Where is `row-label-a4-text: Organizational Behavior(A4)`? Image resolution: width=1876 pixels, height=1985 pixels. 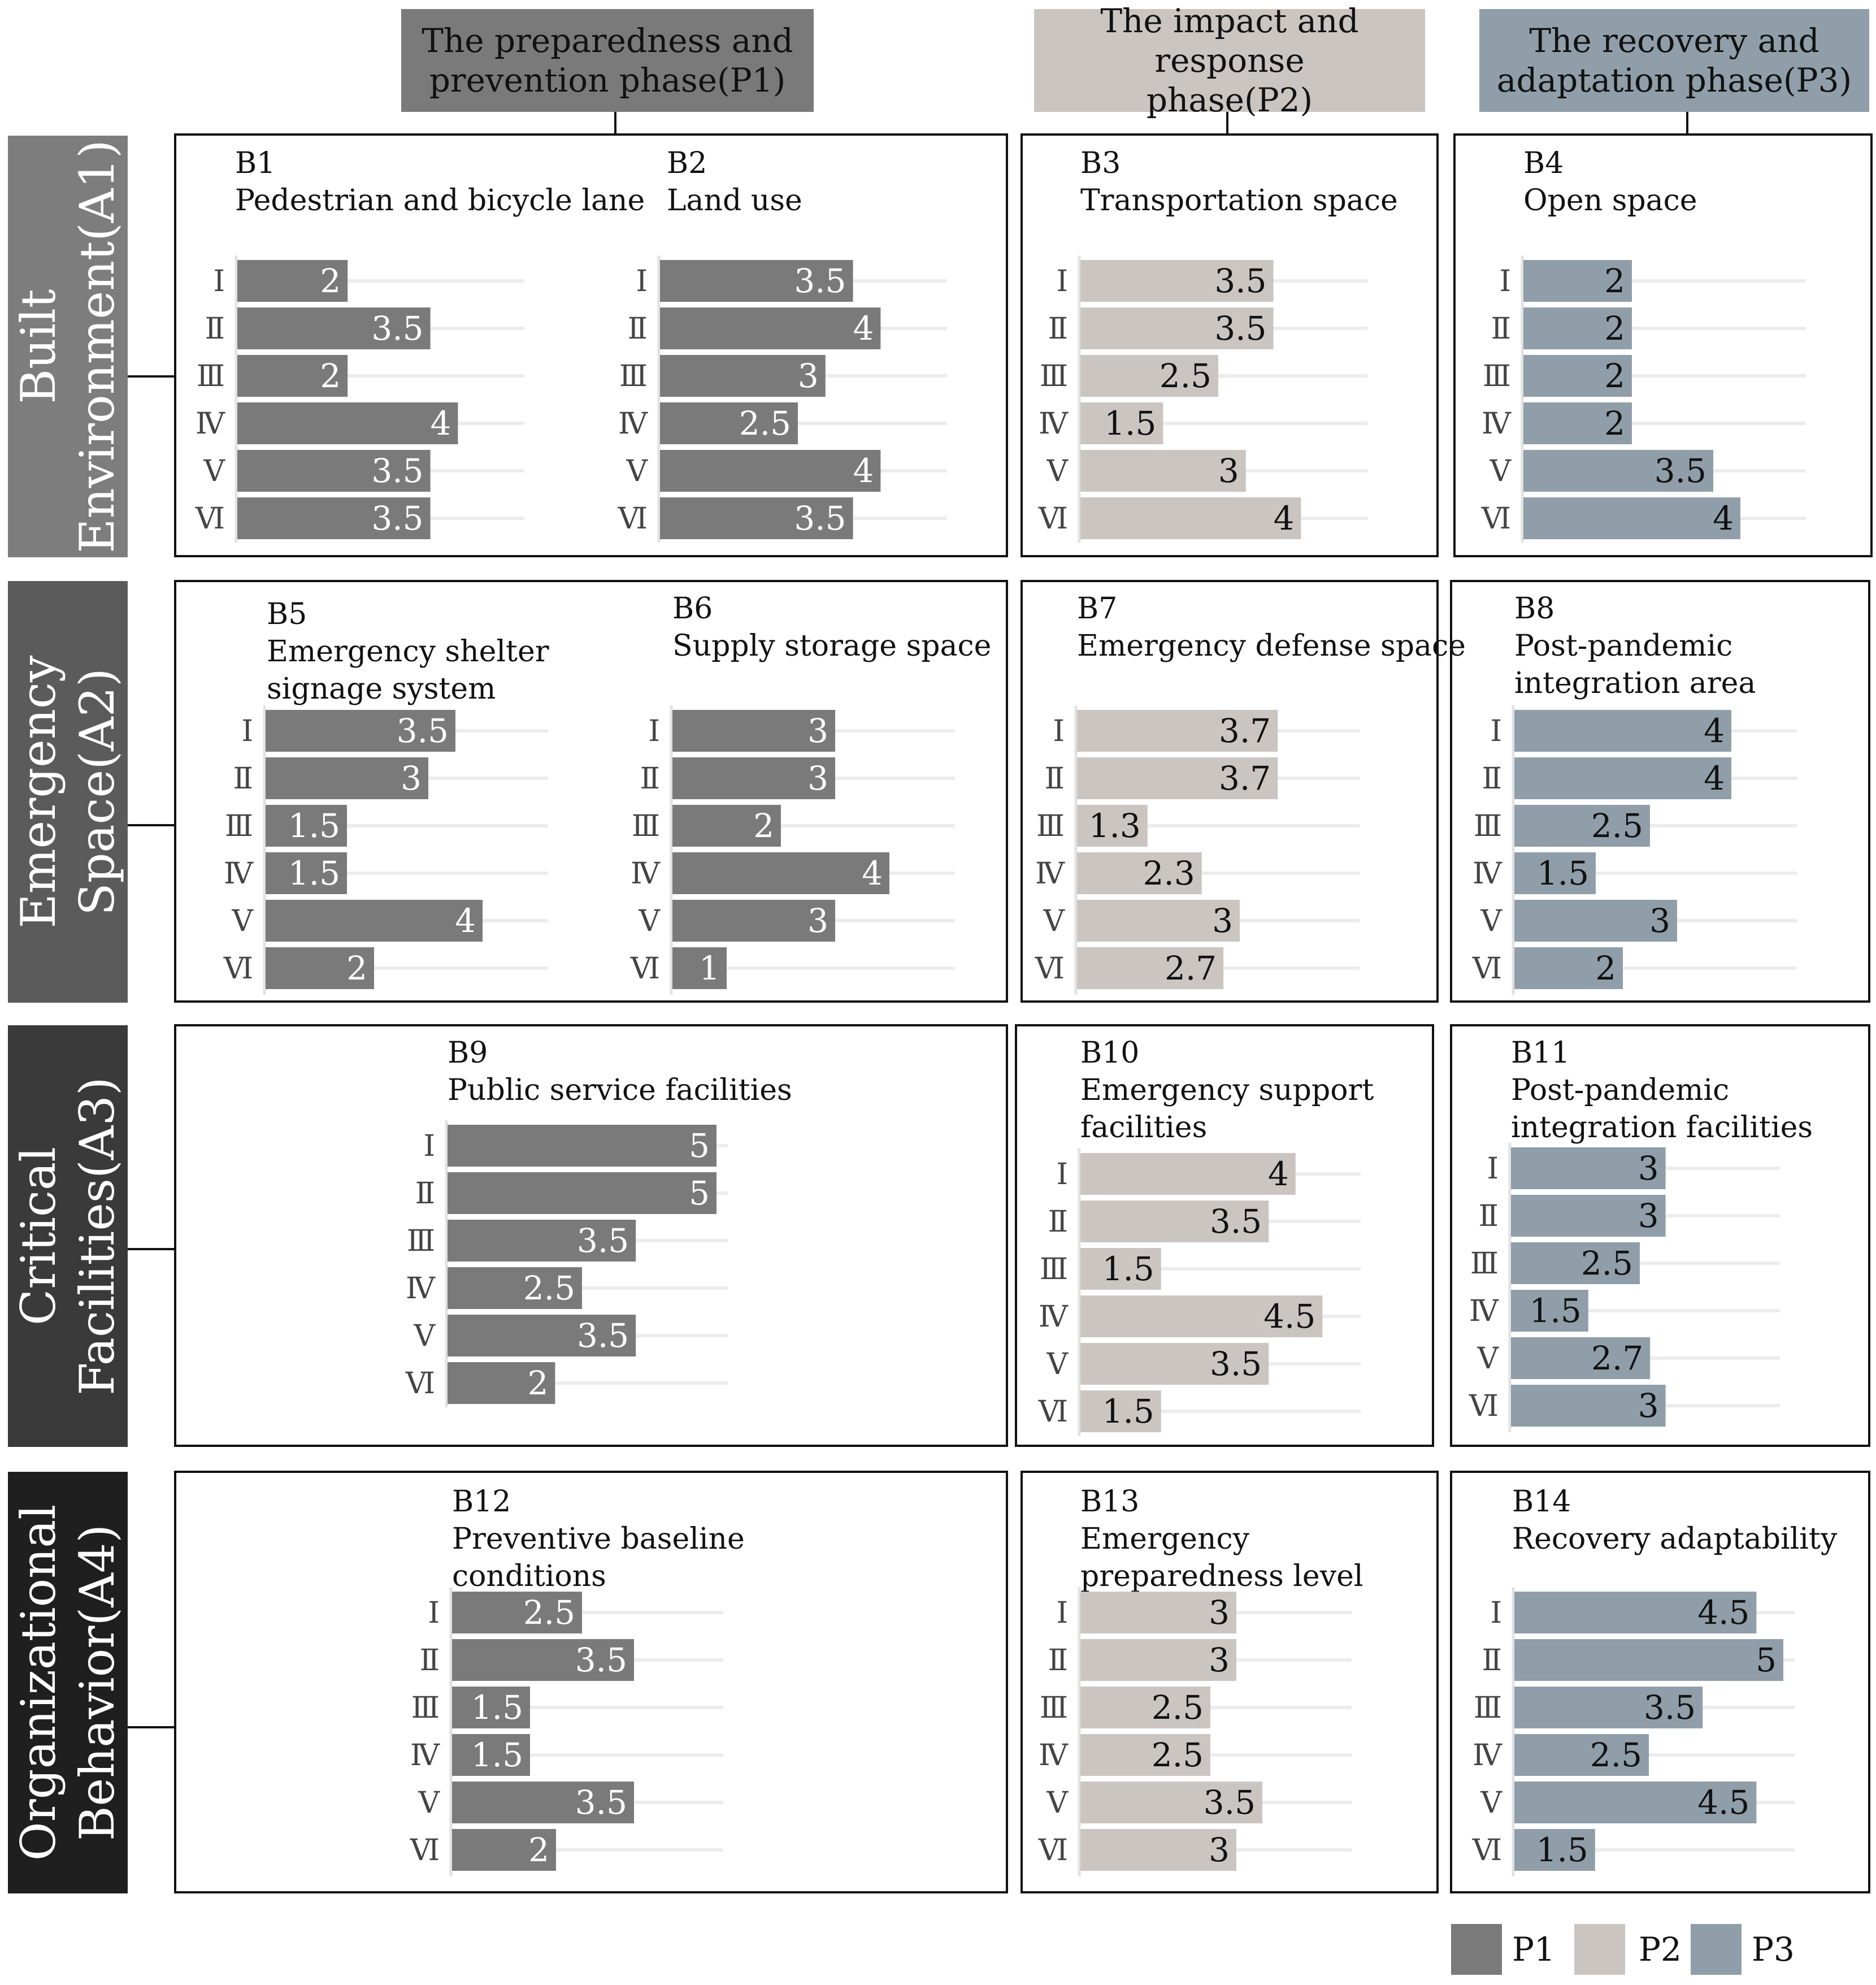 row-label-a4-text: Organizational Behavior(A4) is located at coordinates (68, 1682).